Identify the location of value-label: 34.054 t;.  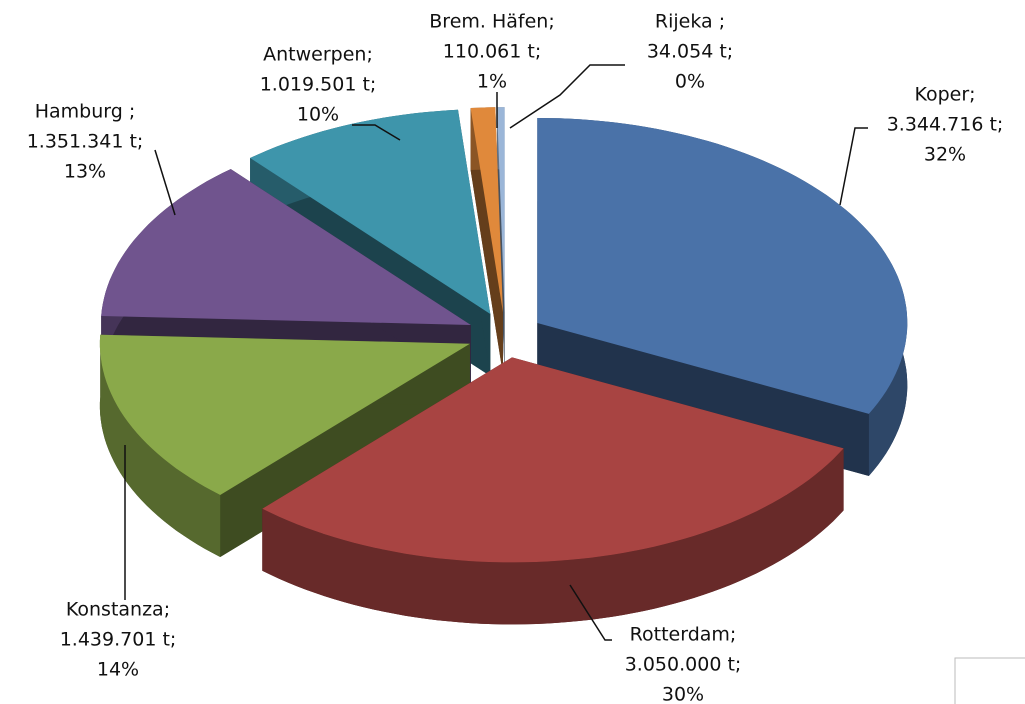
(690, 52).